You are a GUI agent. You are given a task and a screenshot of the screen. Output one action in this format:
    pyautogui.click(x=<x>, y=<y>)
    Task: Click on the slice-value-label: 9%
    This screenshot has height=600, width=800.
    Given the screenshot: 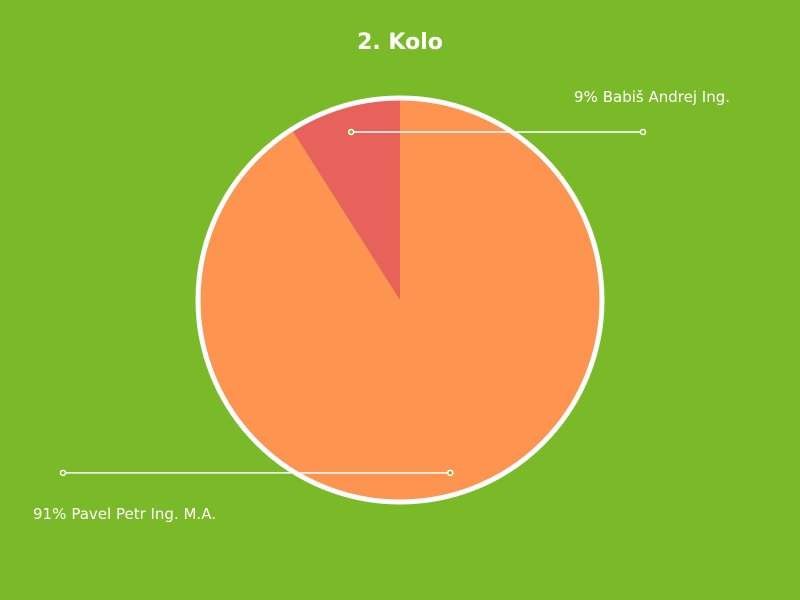 What is the action you would take?
    pyautogui.click(x=586, y=96)
    